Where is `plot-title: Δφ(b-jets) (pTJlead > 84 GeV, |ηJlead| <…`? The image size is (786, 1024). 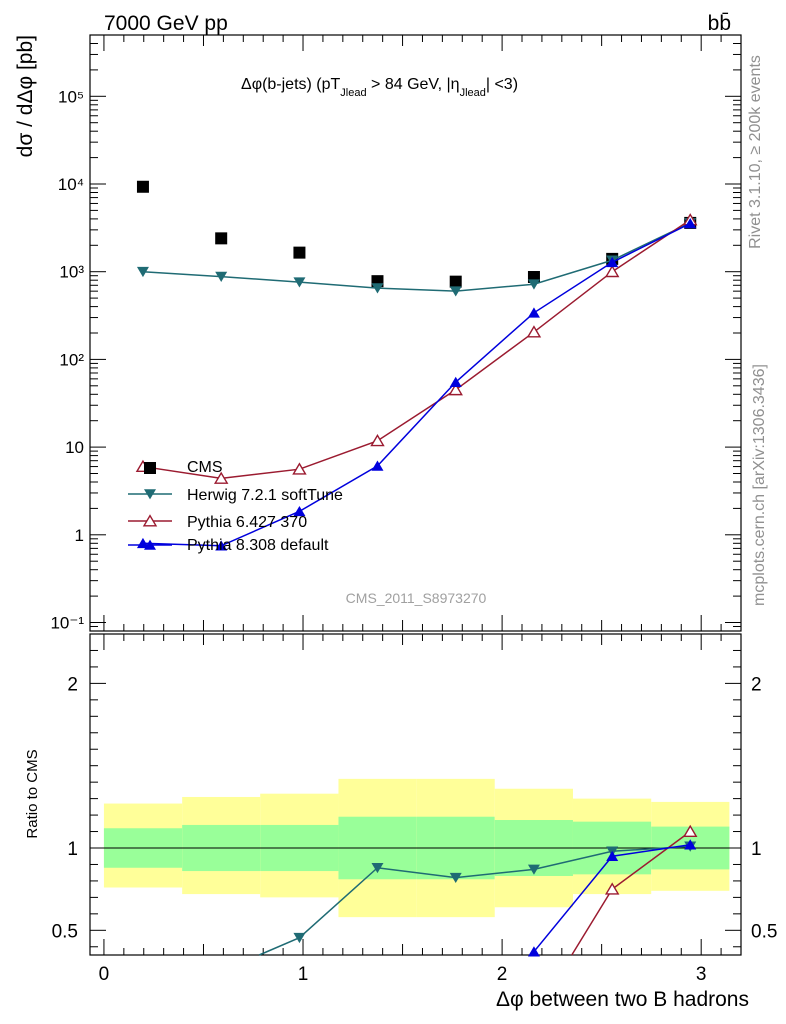 plot-title: Δφ(b-jets) (pTJlead > 84 GeV, |ηJlead| <… is located at coordinates (379, 87).